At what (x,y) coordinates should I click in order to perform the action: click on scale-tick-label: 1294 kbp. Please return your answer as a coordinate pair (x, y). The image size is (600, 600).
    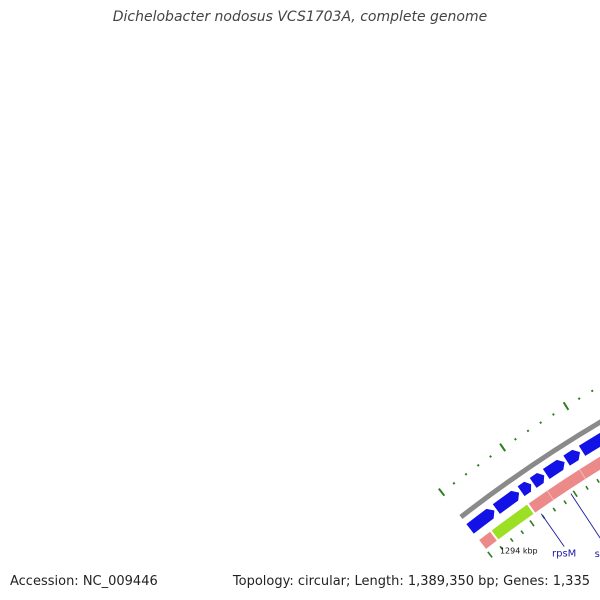
    Looking at the image, I should click on (519, 550).